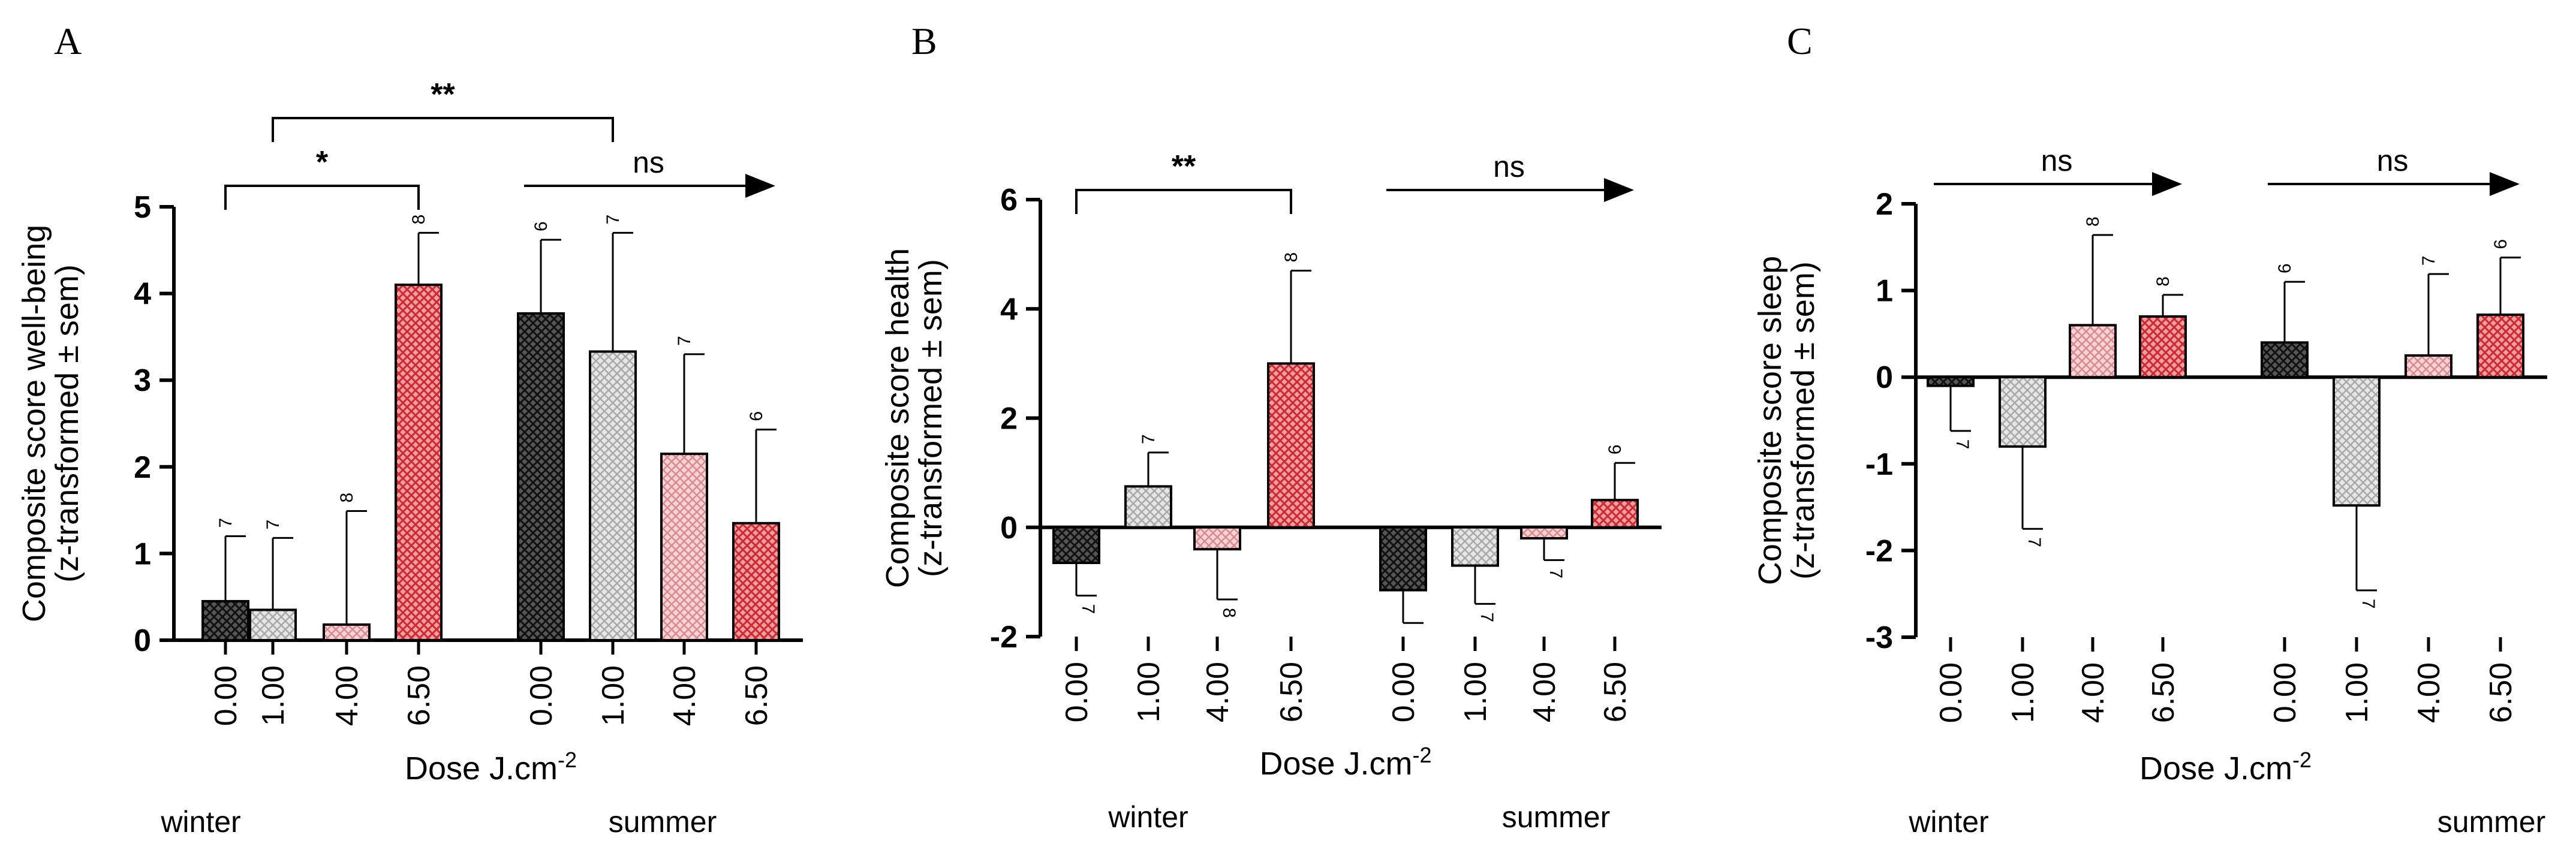 This screenshot has width=2576, height=856. What do you see at coordinates (1770, 420) in the screenshot?
I see `y-axis-title-line1: Composite score sleep` at bounding box center [1770, 420].